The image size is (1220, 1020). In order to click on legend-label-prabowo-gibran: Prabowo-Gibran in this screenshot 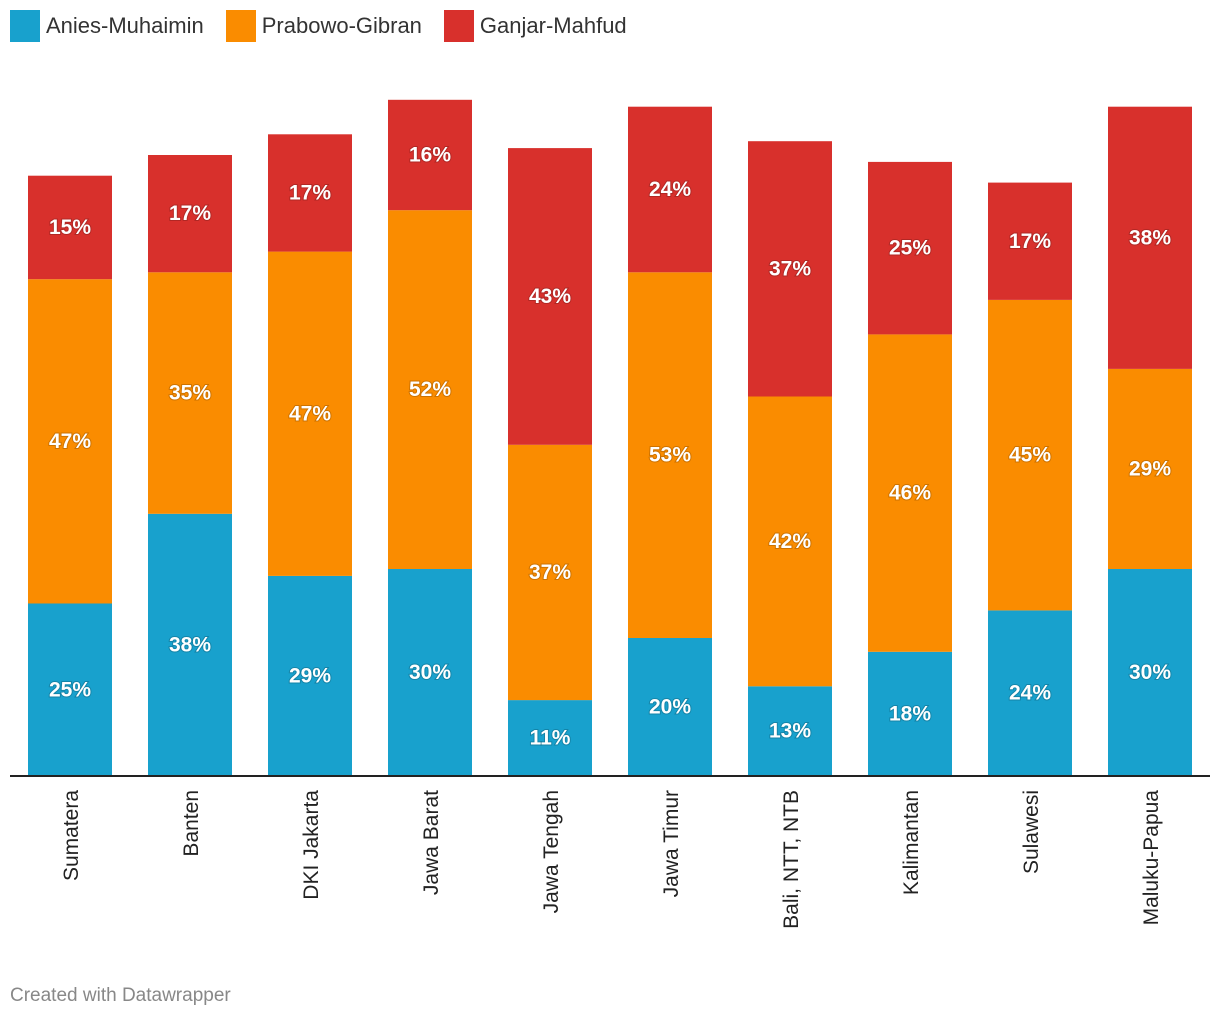, I will do `click(341, 25)`.